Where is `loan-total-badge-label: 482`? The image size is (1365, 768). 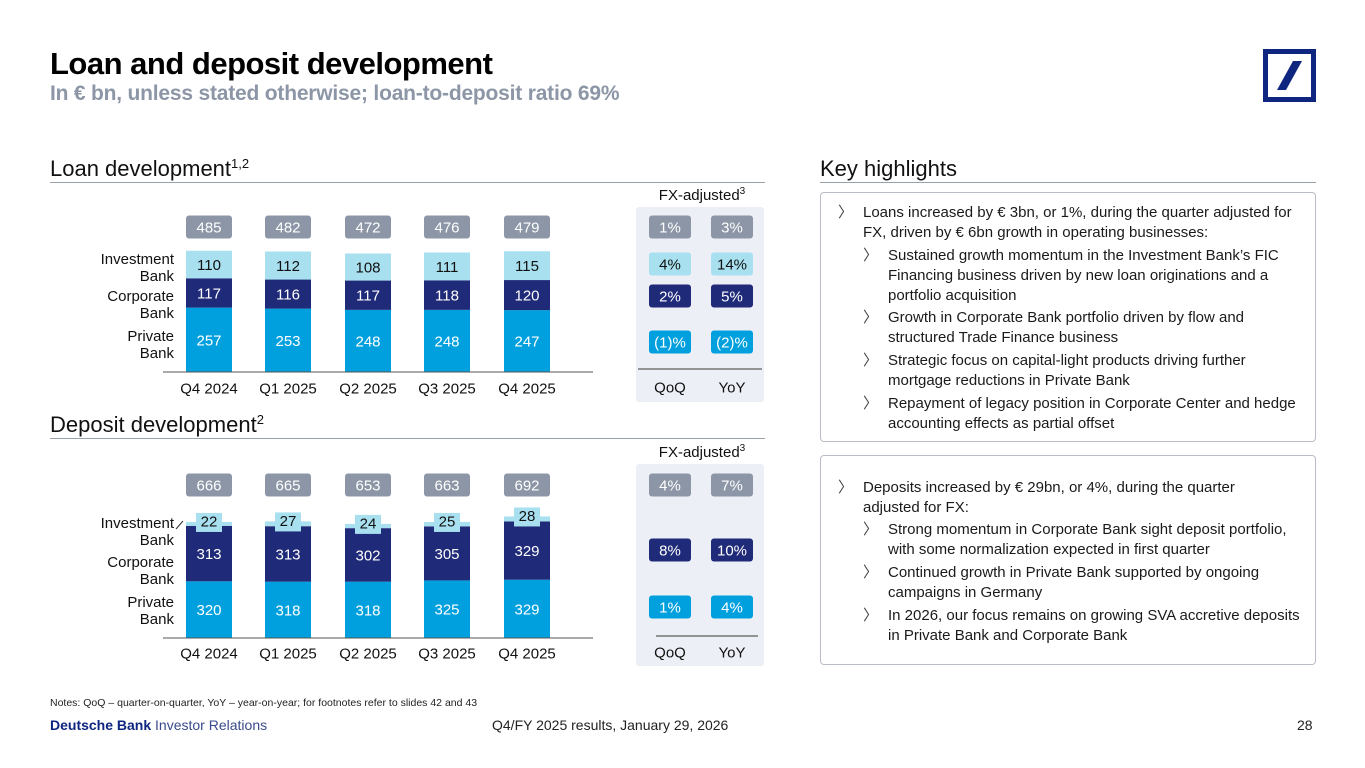 loan-total-badge-label: 482 is located at coordinates (287, 228).